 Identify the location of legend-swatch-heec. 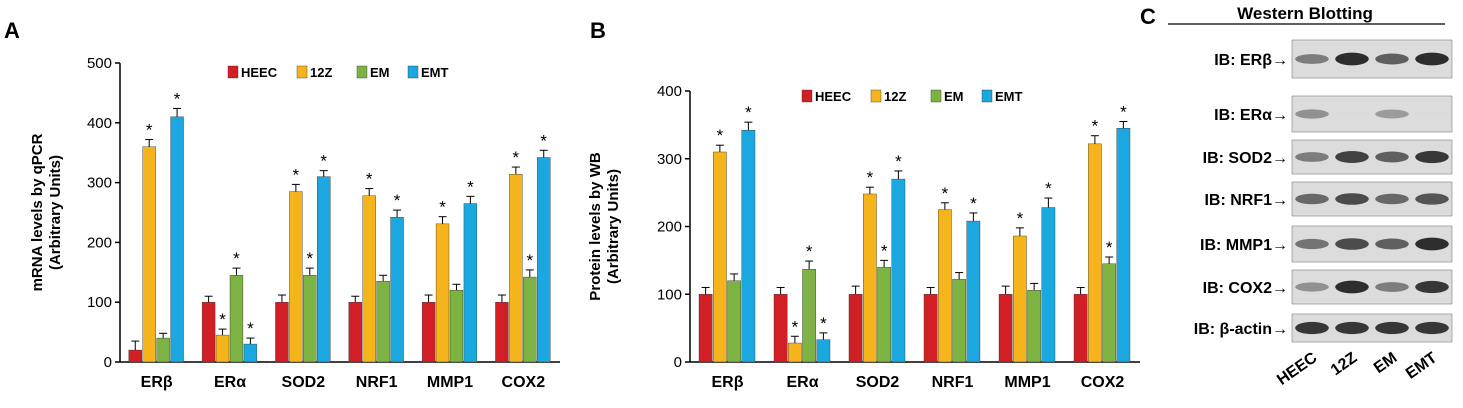
(807, 96).